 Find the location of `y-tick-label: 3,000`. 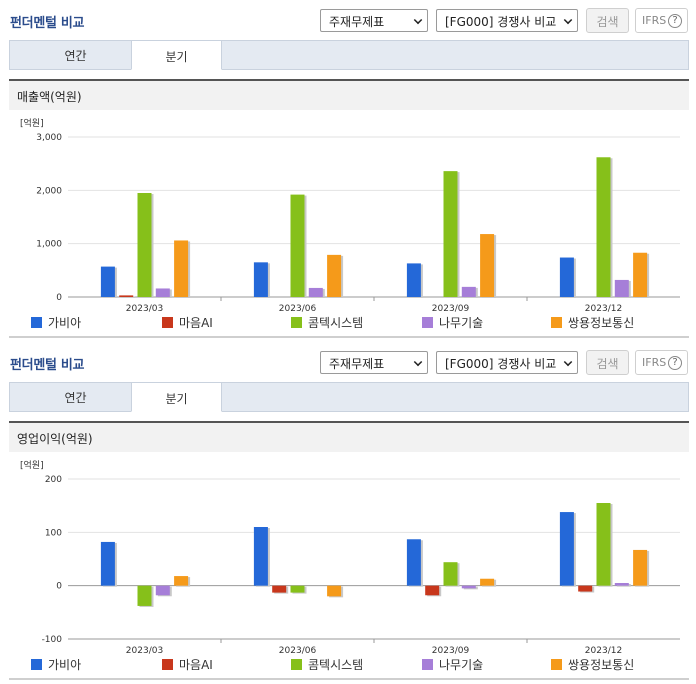

y-tick-label: 3,000 is located at coordinates (49, 138).